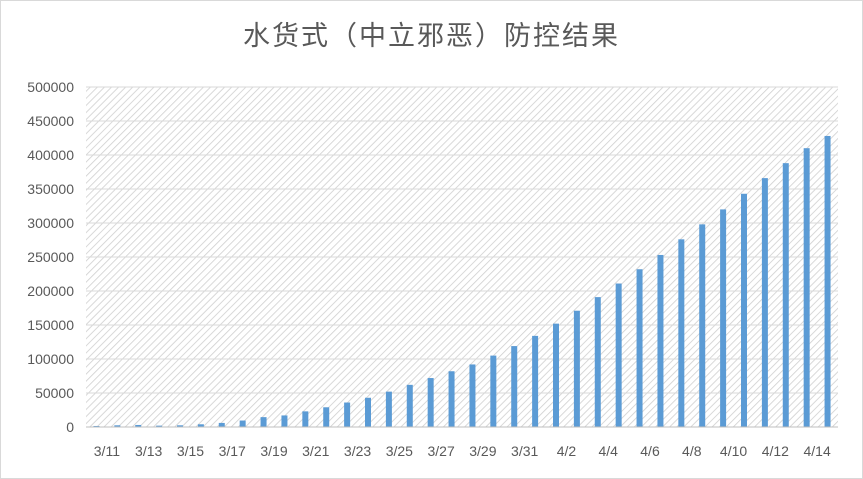 This screenshot has width=863, height=479. Describe the element at coordinates (50, 291) in the screenshot. I see `y-tick-label: 200000` at that location.